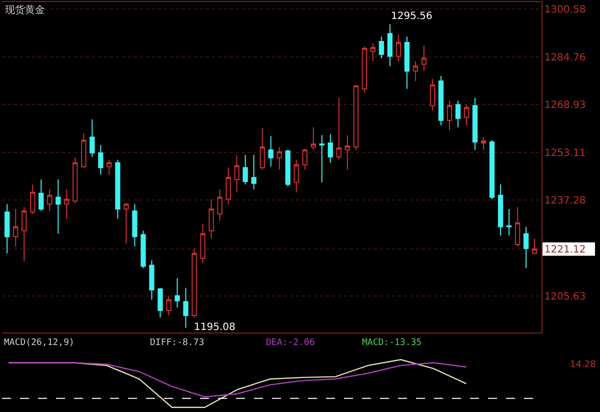 This screenshot has width=600, height=412. What do you see at coordinates (583, 365) in the screenshot?
I see `text: 14.28` at bounding box center [583, 365].